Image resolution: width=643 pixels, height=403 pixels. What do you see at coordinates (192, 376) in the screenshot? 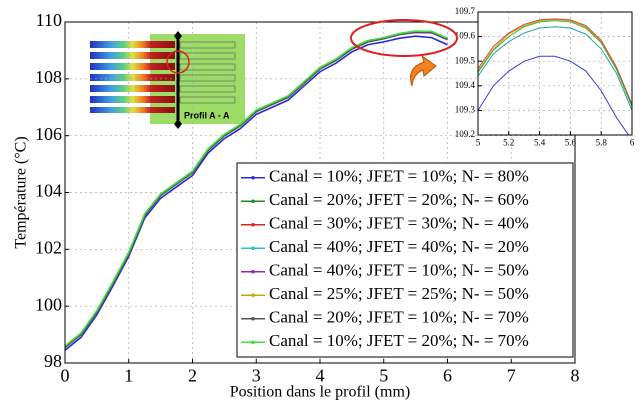
I see `x-tick-label: 2` at bounding box center [192, 376].